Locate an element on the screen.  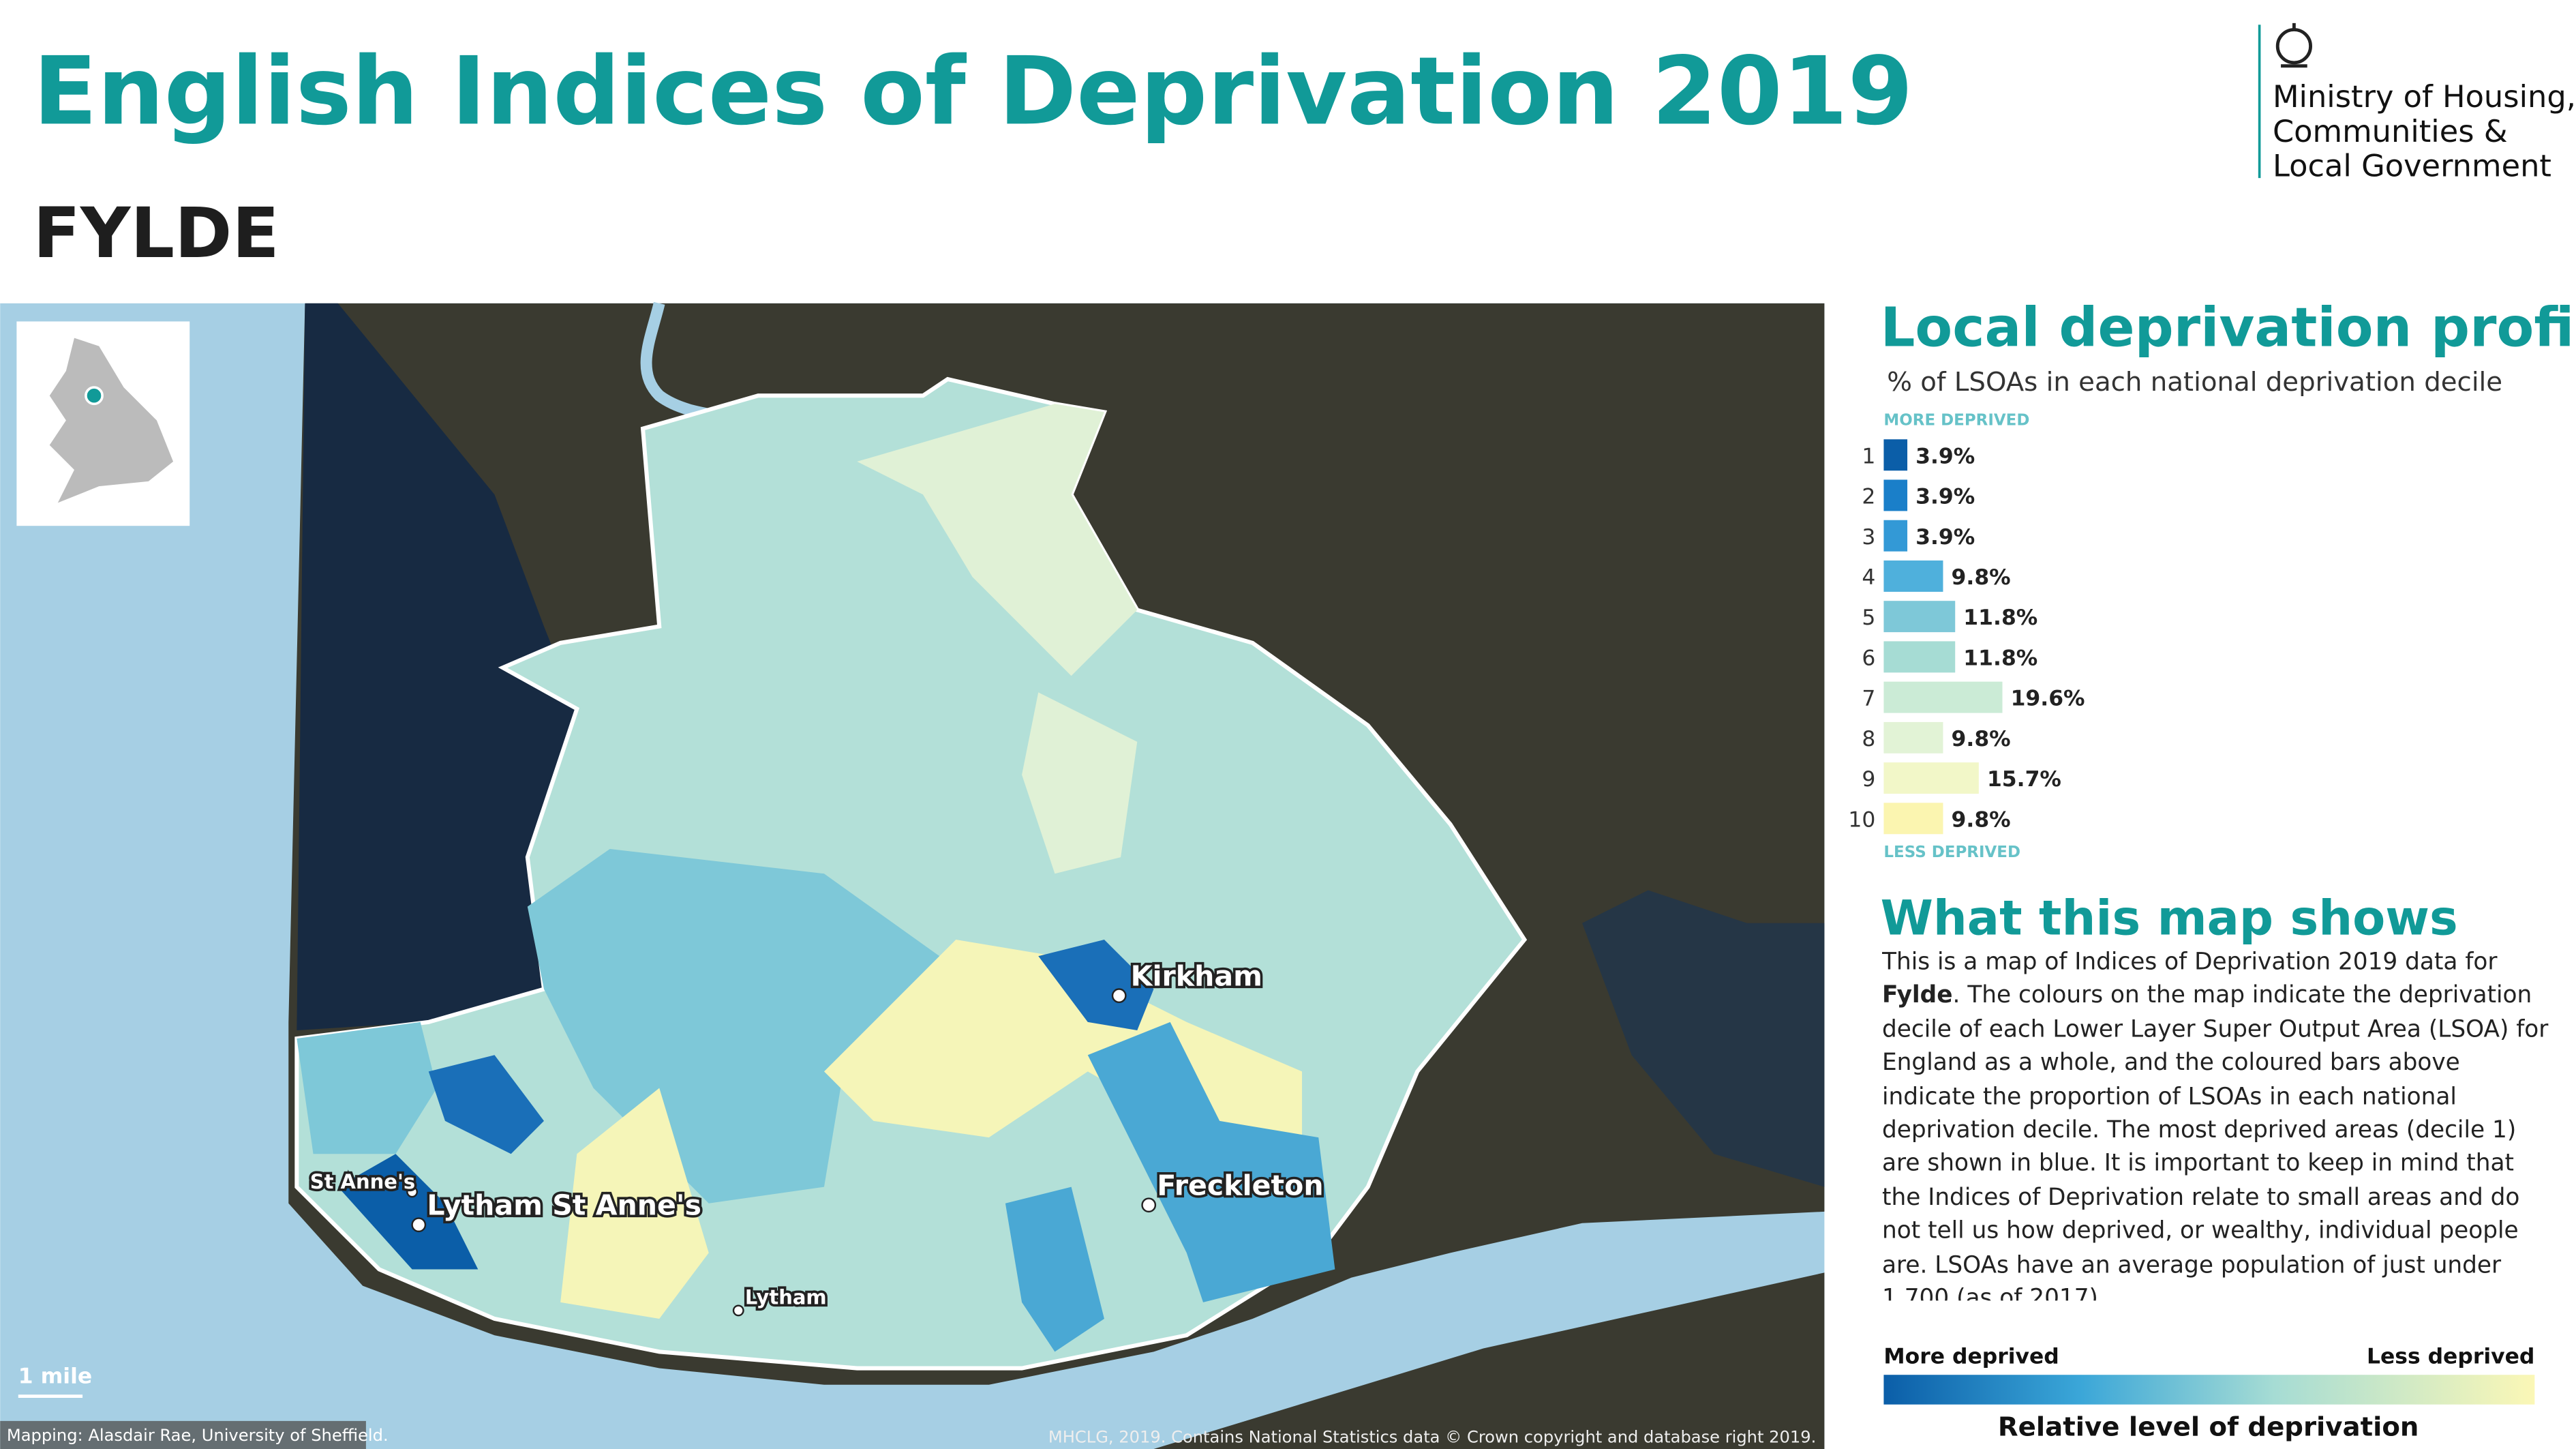
category-label: 4 is located at coordinates (1868, 577).